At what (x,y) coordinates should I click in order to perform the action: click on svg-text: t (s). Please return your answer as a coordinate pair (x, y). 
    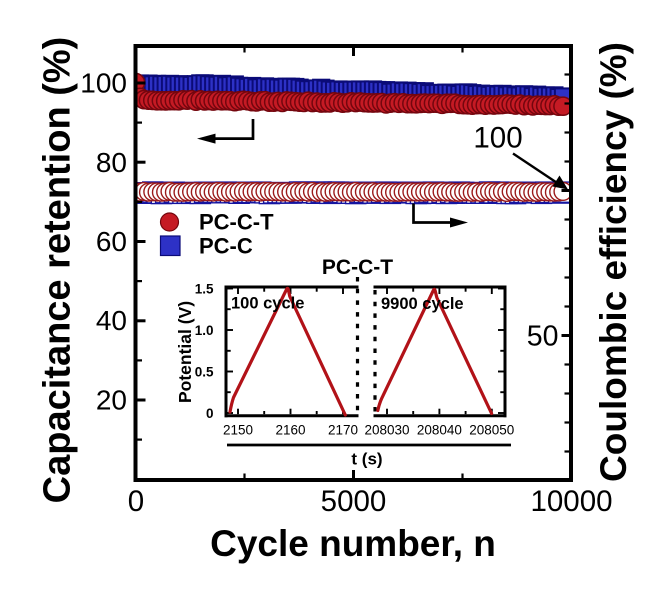
    Looking at the image, I should click on (366, 459).